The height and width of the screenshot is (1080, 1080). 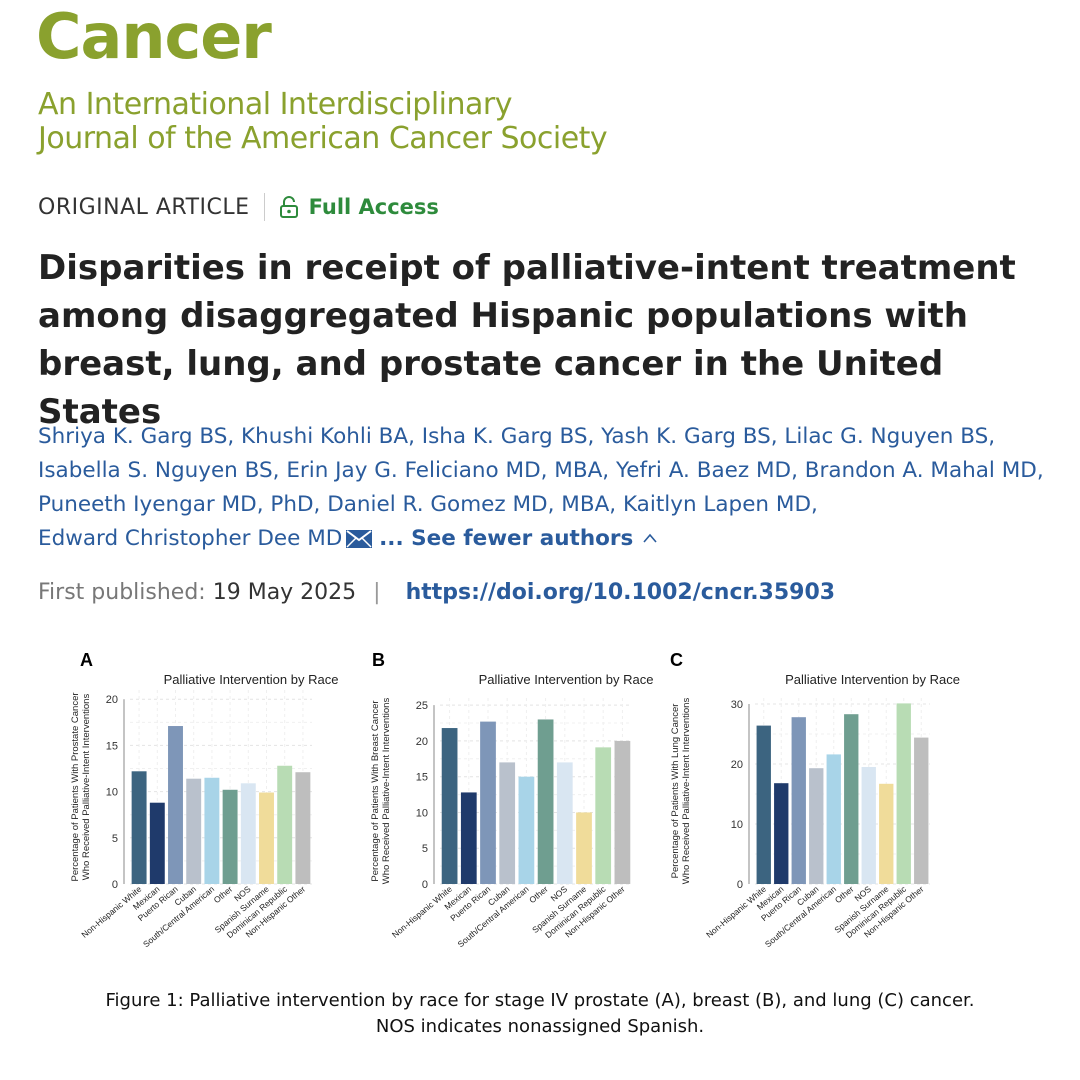 I want to click on y-axis-label: Percentage of Patients With Lung Cancer, so click(x=675, y=791).